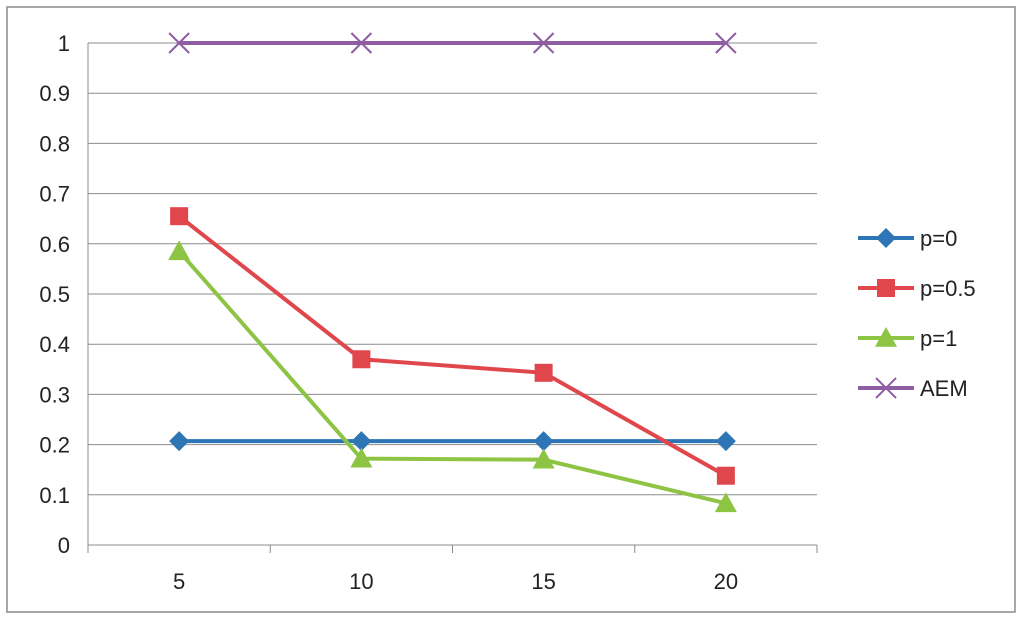  Describe the element at coordinates (948, 288) in the screenshot. I see `legend-label: p=0.5` at that location.